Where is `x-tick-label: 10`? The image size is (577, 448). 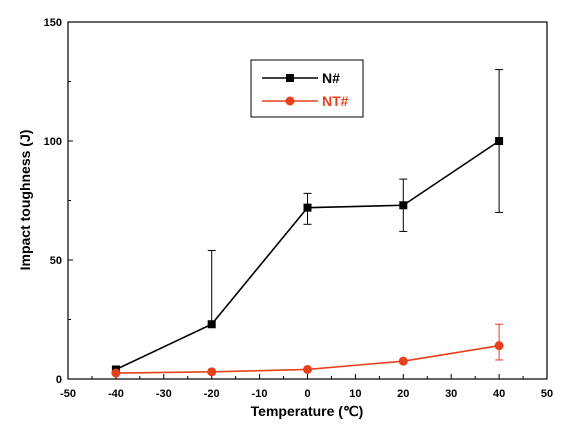
x-tick-label: 10 is located at coordinates (355, 394).